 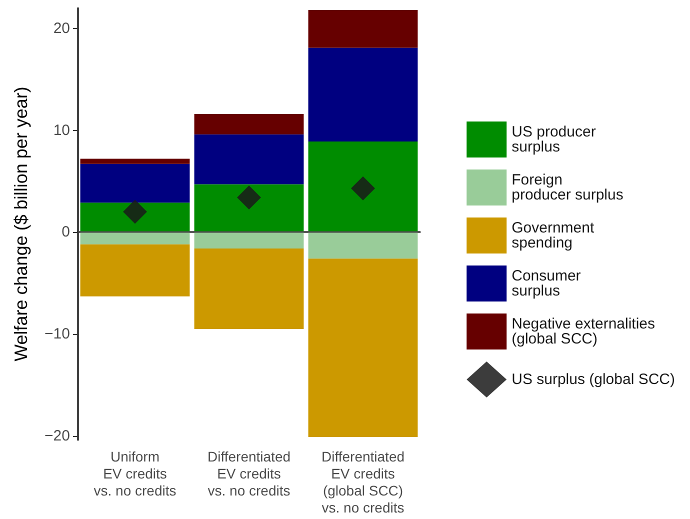 What do you see at coordinates (57, 435) in the screenshot?
I see `y-tick-label: −20` at bounding box center [57, 435].